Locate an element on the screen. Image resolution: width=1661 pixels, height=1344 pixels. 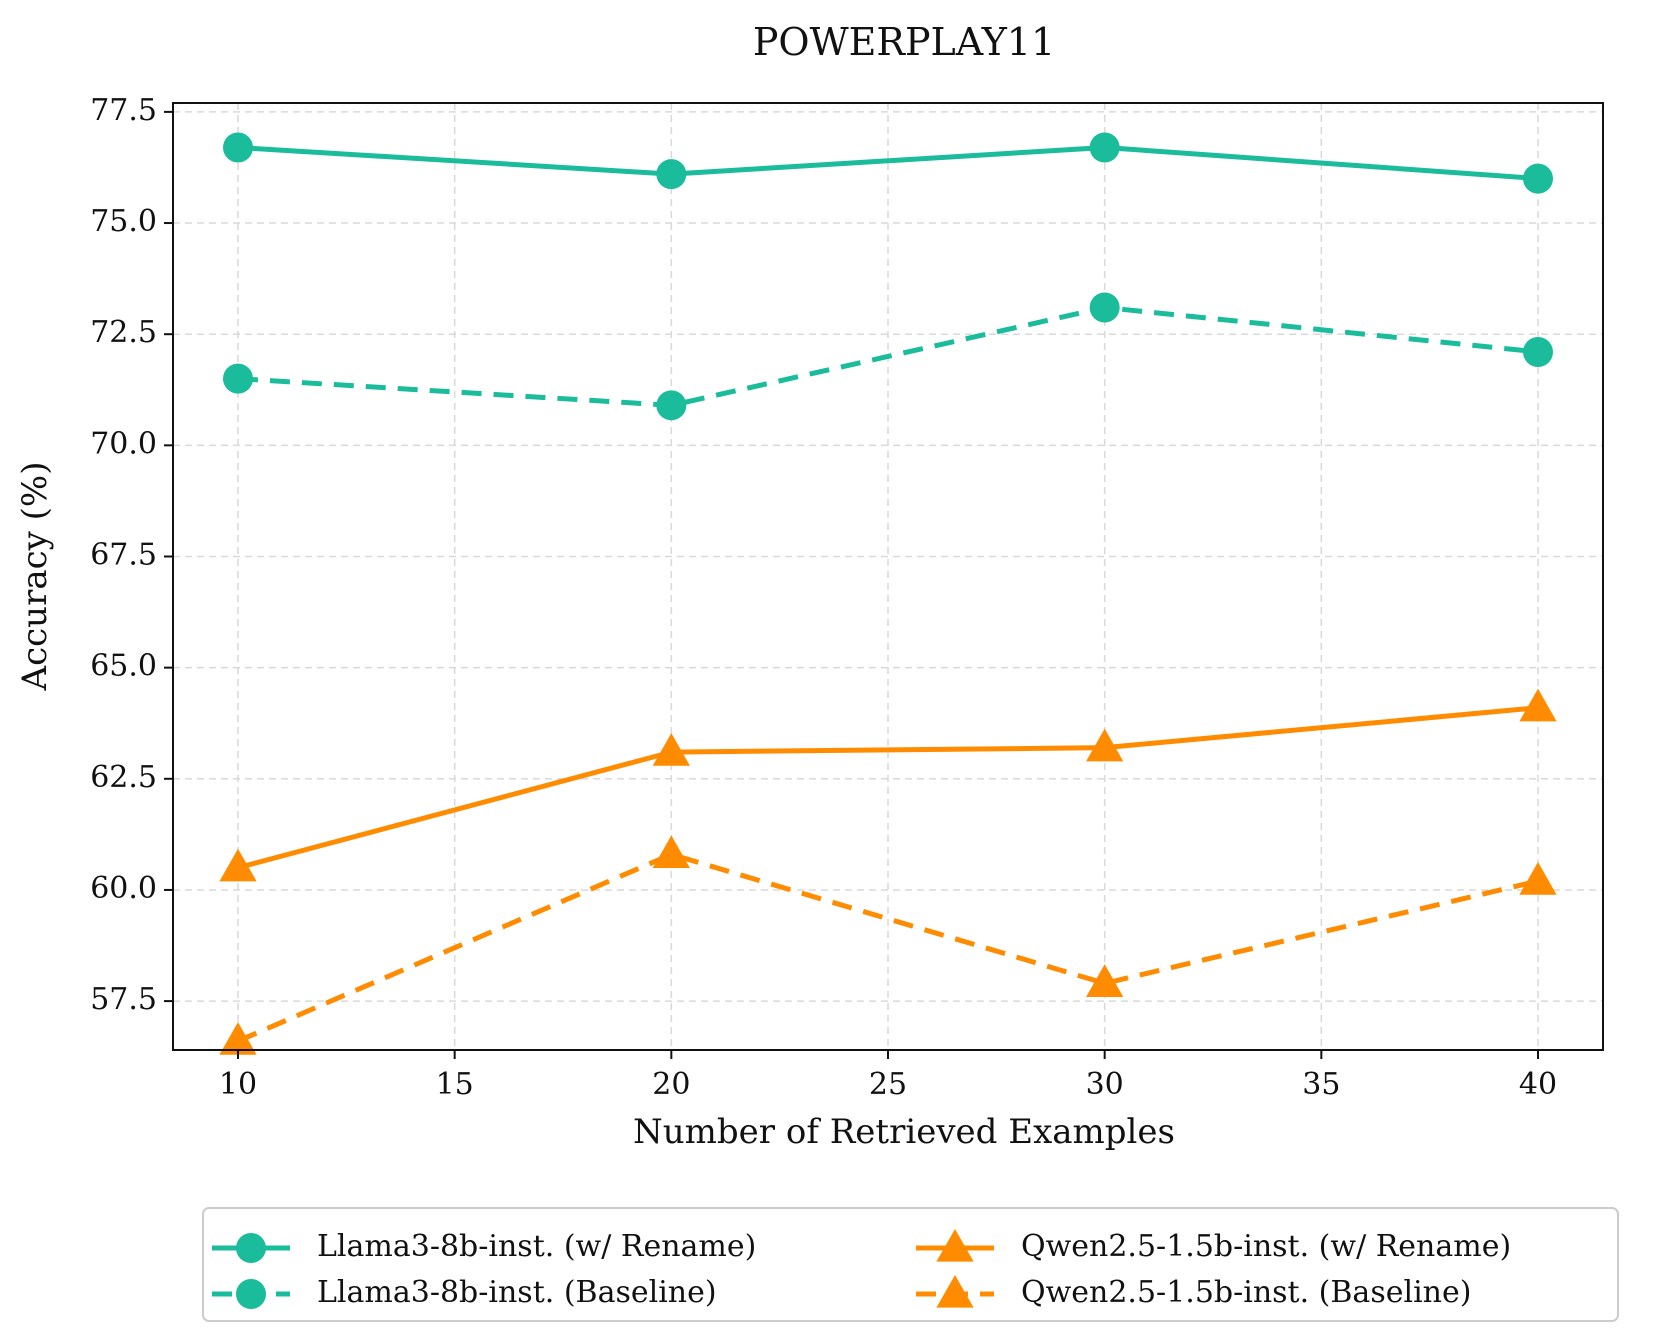
legend-item-llama-baseline: Llama3-8b-inst. (Baseline) is located at coordinates (464, 1292).